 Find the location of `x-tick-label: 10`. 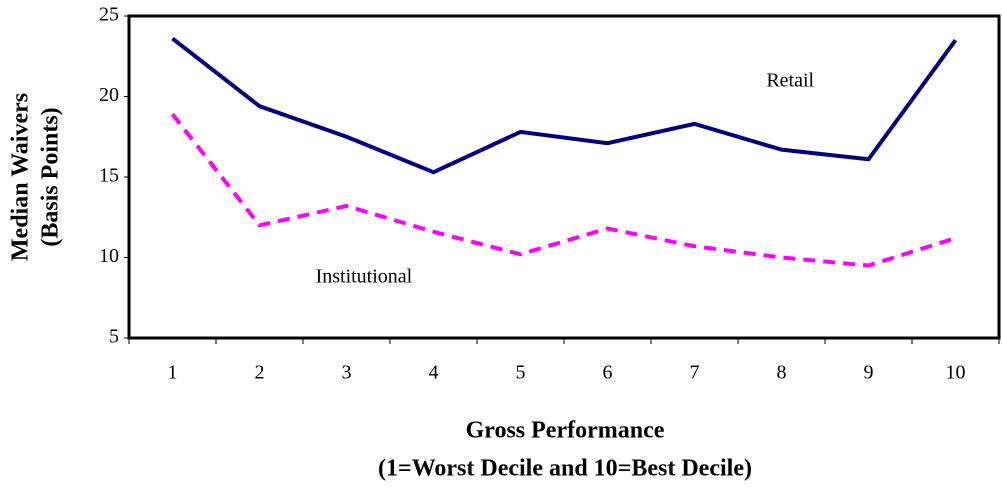

x-tick-label: 10 is located at coordinates (956, 373).